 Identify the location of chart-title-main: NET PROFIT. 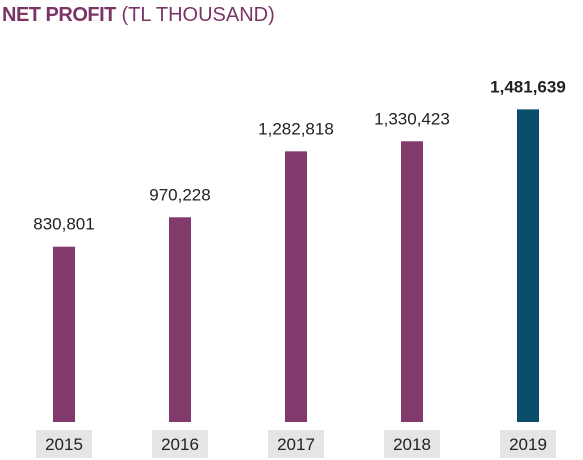
(59, 15).